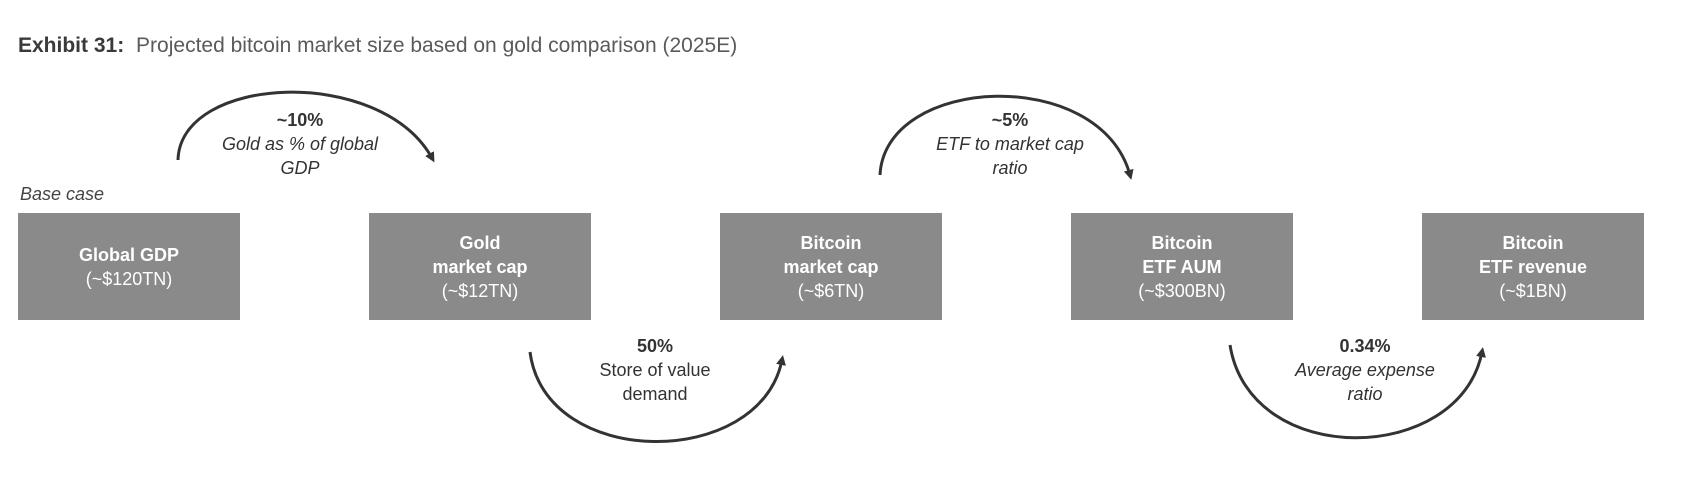  I want to click on box-bitcoin-etf-aum: Bitcoin ETF AUM (~$300BN), so click(1182, 266).